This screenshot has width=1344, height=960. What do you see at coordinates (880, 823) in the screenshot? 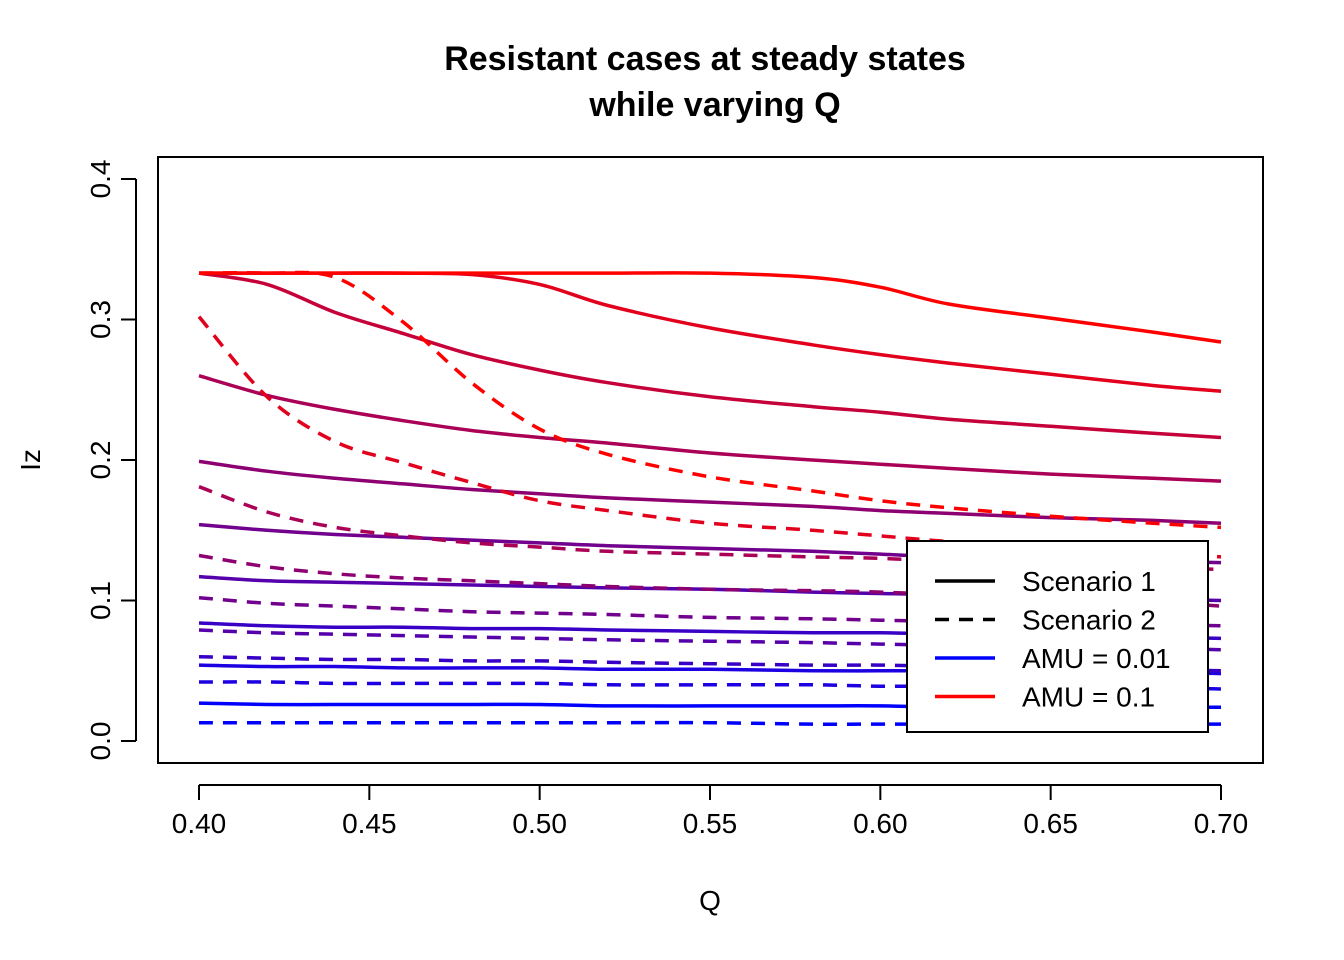
I see `x-tick-label: 0.60` at bounding box center [880, 823].